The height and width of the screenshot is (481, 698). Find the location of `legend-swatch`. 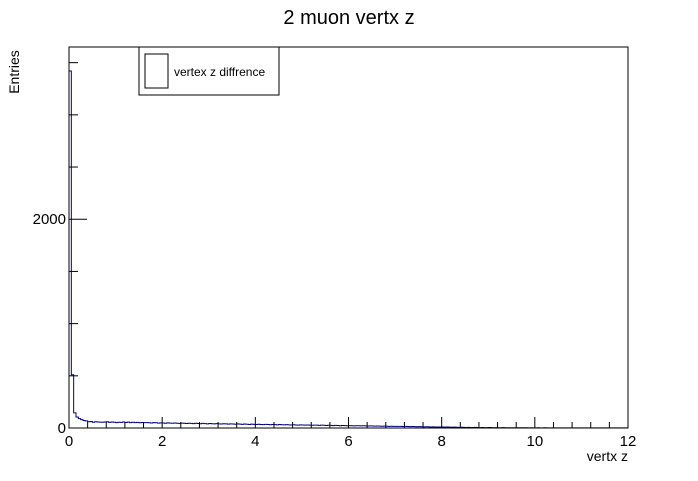

legend-swatch is located at coordinates (156, 71).